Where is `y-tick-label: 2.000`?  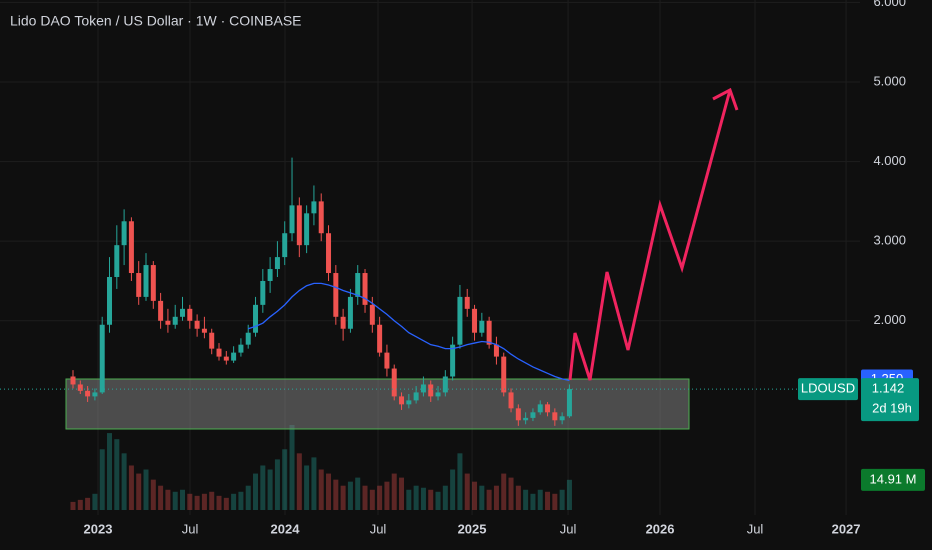 y-tick-label: 2.000 is located at coordinates (889, 319).